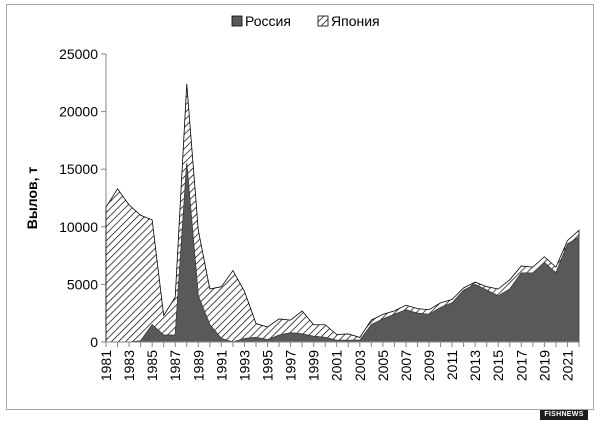 This screenshot has height=430, width=600. Describe the element at coordinates (337, 365) in the screenshot. I see `x-tick-label: 2001` at that location.